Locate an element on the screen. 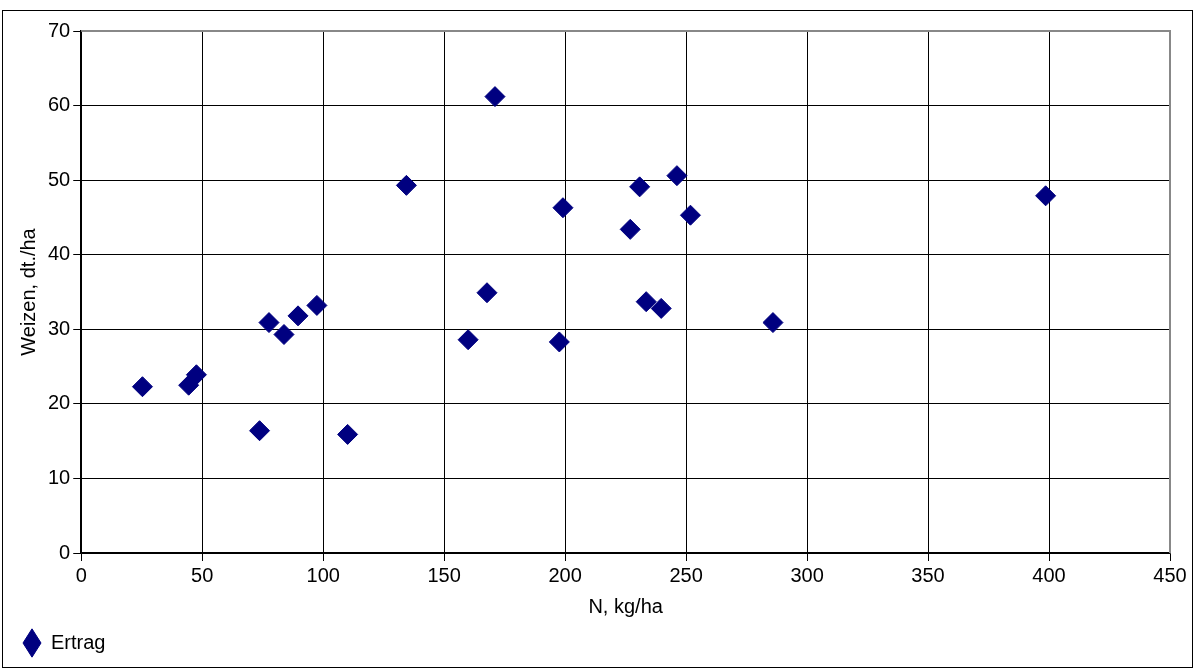 This screenshot has height=670, width=1195. x-tick-label: 50 is located at coordinates (202, 574).